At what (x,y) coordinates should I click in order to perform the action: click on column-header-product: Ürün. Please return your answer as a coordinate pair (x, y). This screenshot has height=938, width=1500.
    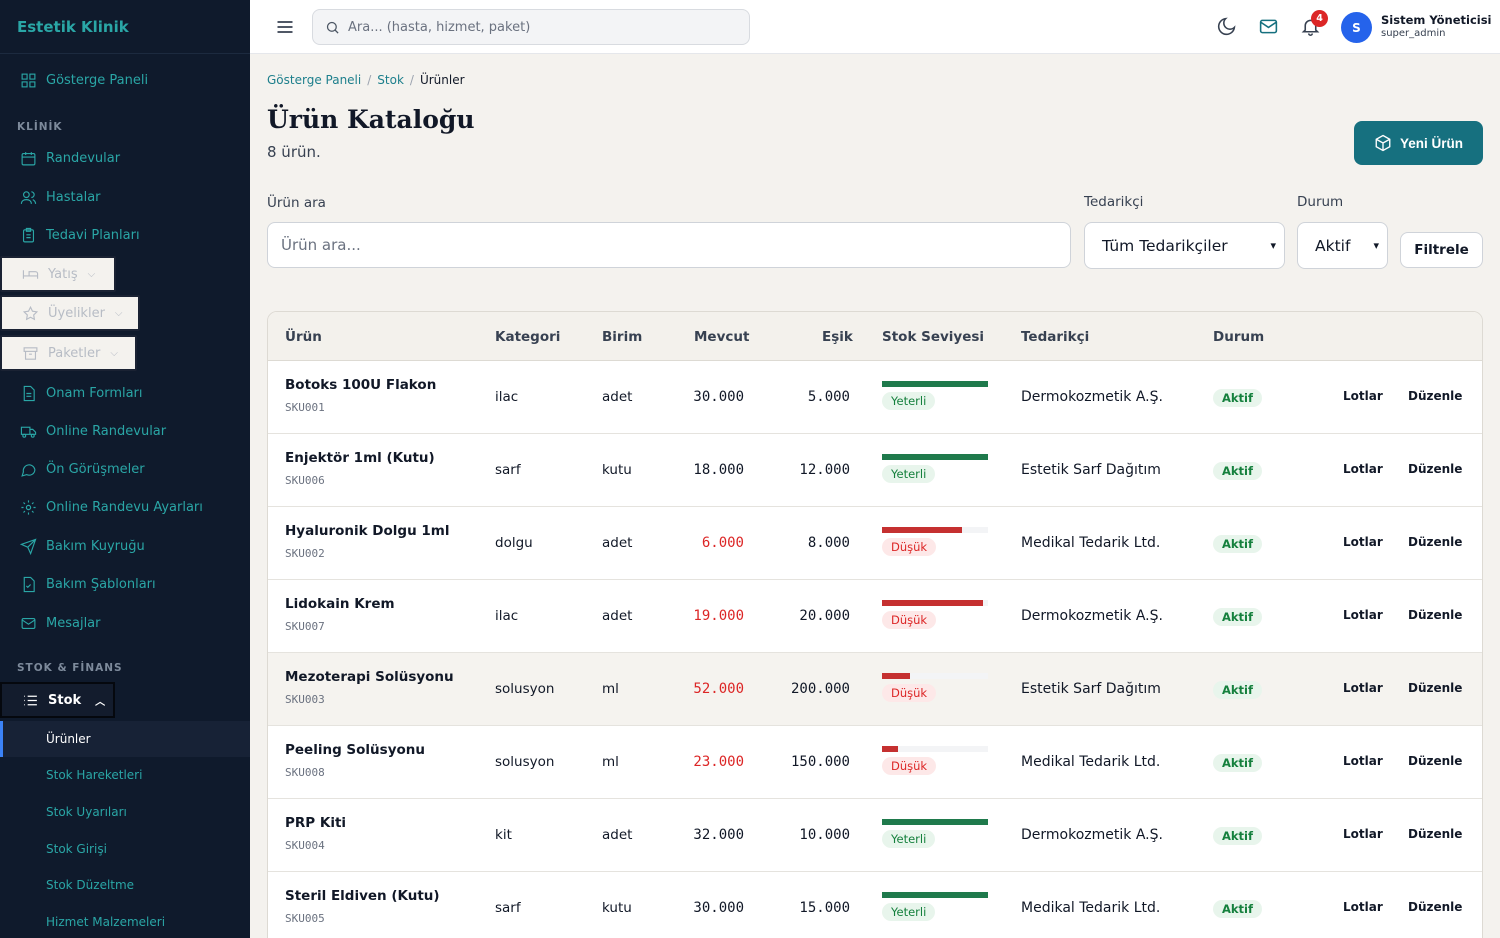
    Looking at the image, I should click on (303, 337).